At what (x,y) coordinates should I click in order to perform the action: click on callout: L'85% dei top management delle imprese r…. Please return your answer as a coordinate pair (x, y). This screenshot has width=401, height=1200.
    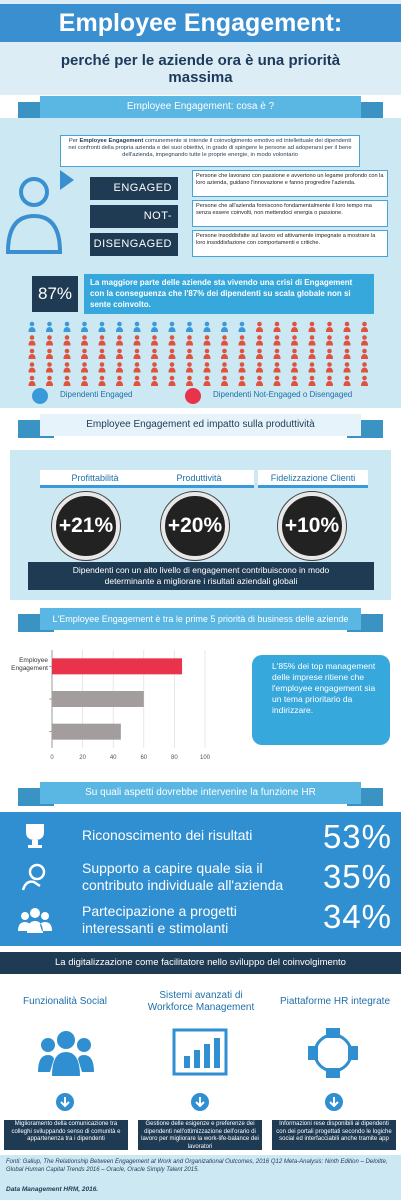
    Looking at the image, I should click on (321, 700).